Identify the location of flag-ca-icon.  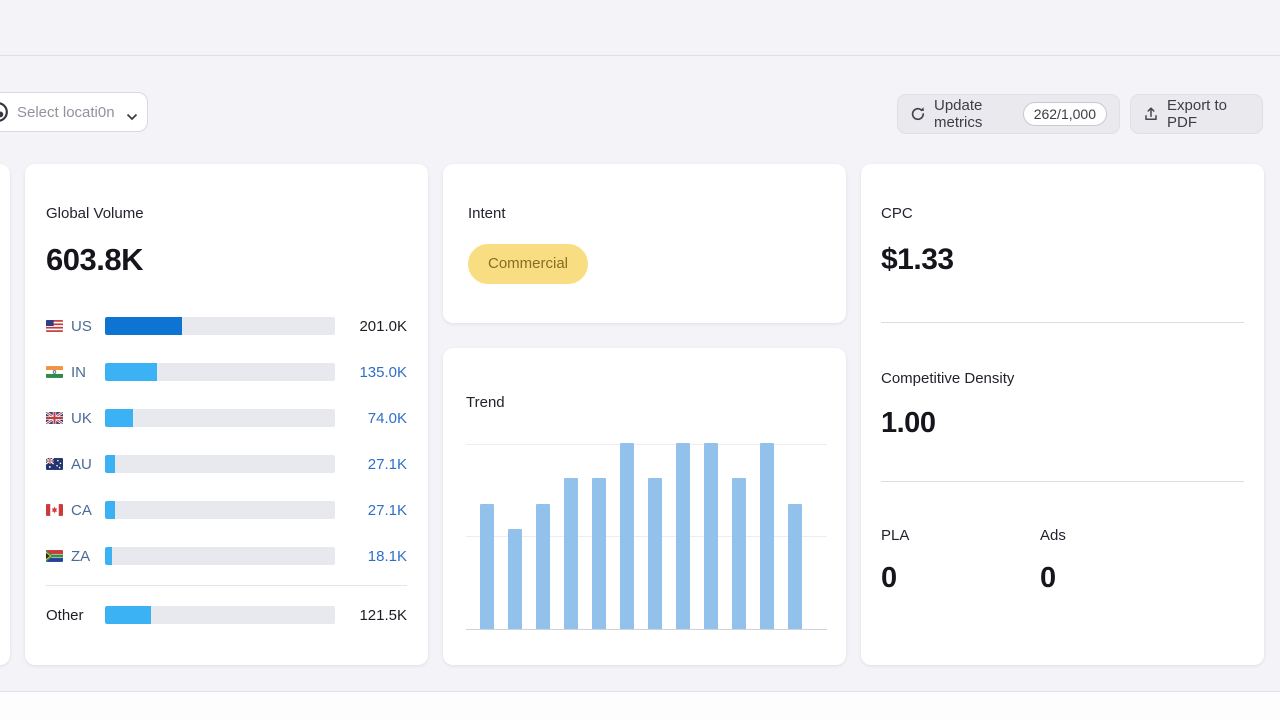
(54, 510).